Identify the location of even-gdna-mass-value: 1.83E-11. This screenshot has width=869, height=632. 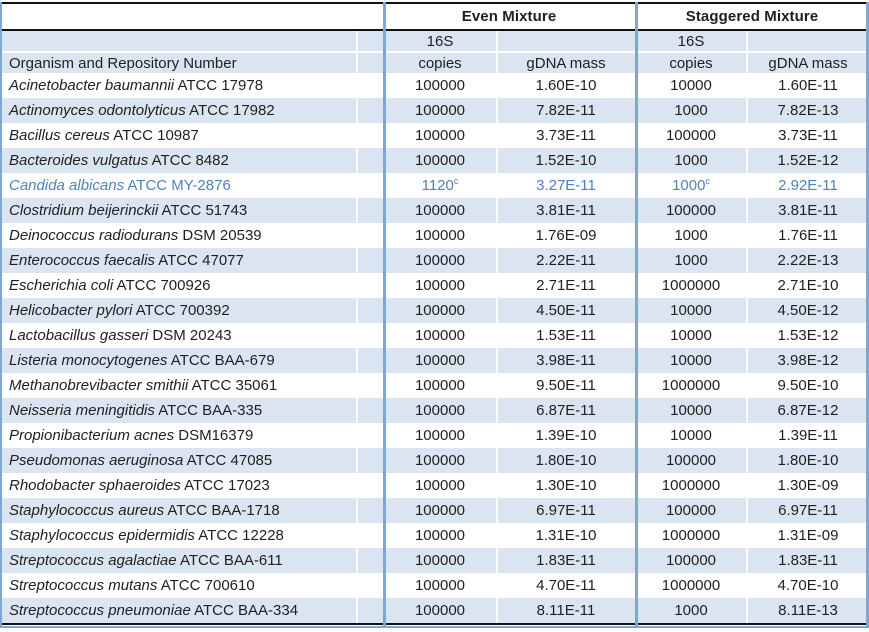
(566, 560).